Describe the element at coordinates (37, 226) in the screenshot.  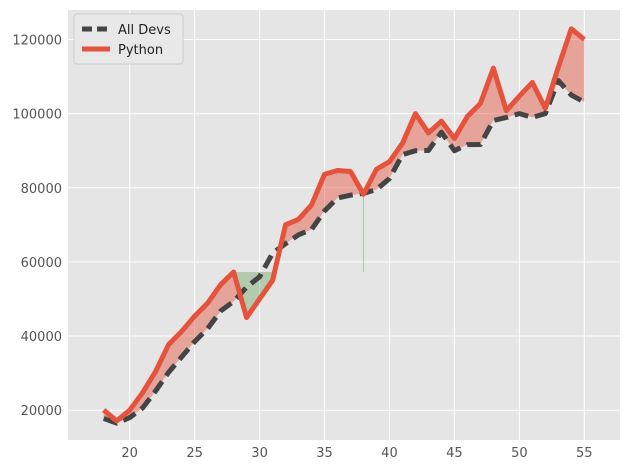
I see `y-tick-labels: 20000 40000 60000 80000 100000 120000` at that location.